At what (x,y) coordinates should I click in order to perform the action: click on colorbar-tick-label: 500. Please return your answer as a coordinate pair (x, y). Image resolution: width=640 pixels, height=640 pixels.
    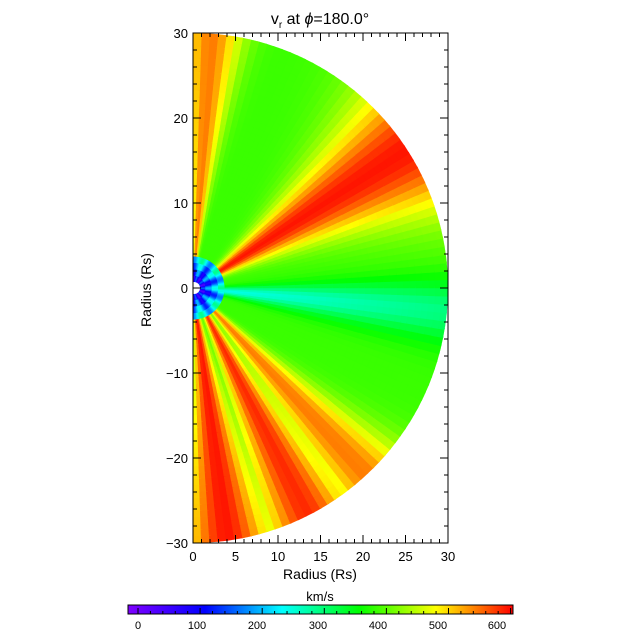
    Looking at the image, I should click on (438, 626).